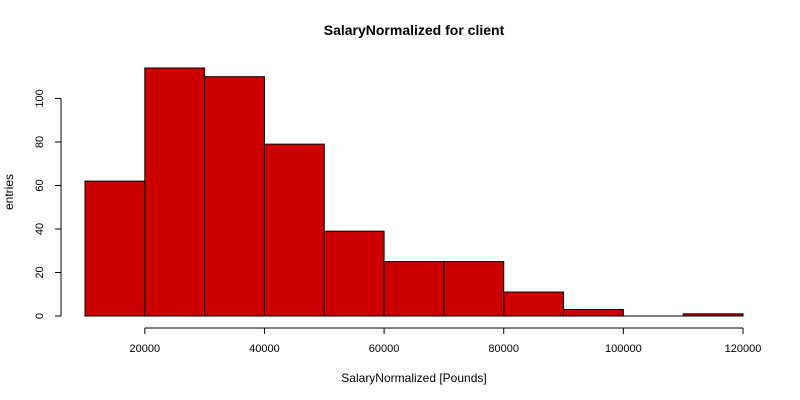 This screenshot has width=800, height=400. I want to click on x-tick-label: 20000, so click(145, 349).